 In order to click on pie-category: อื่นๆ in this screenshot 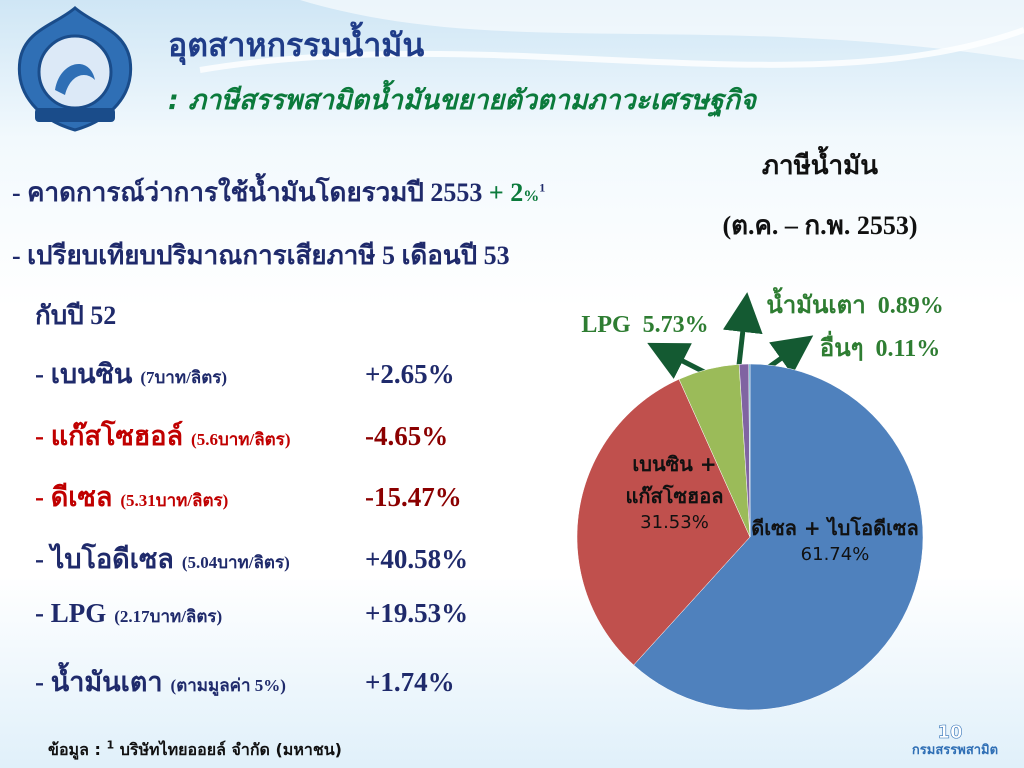, I will do `click(841, 349)`.